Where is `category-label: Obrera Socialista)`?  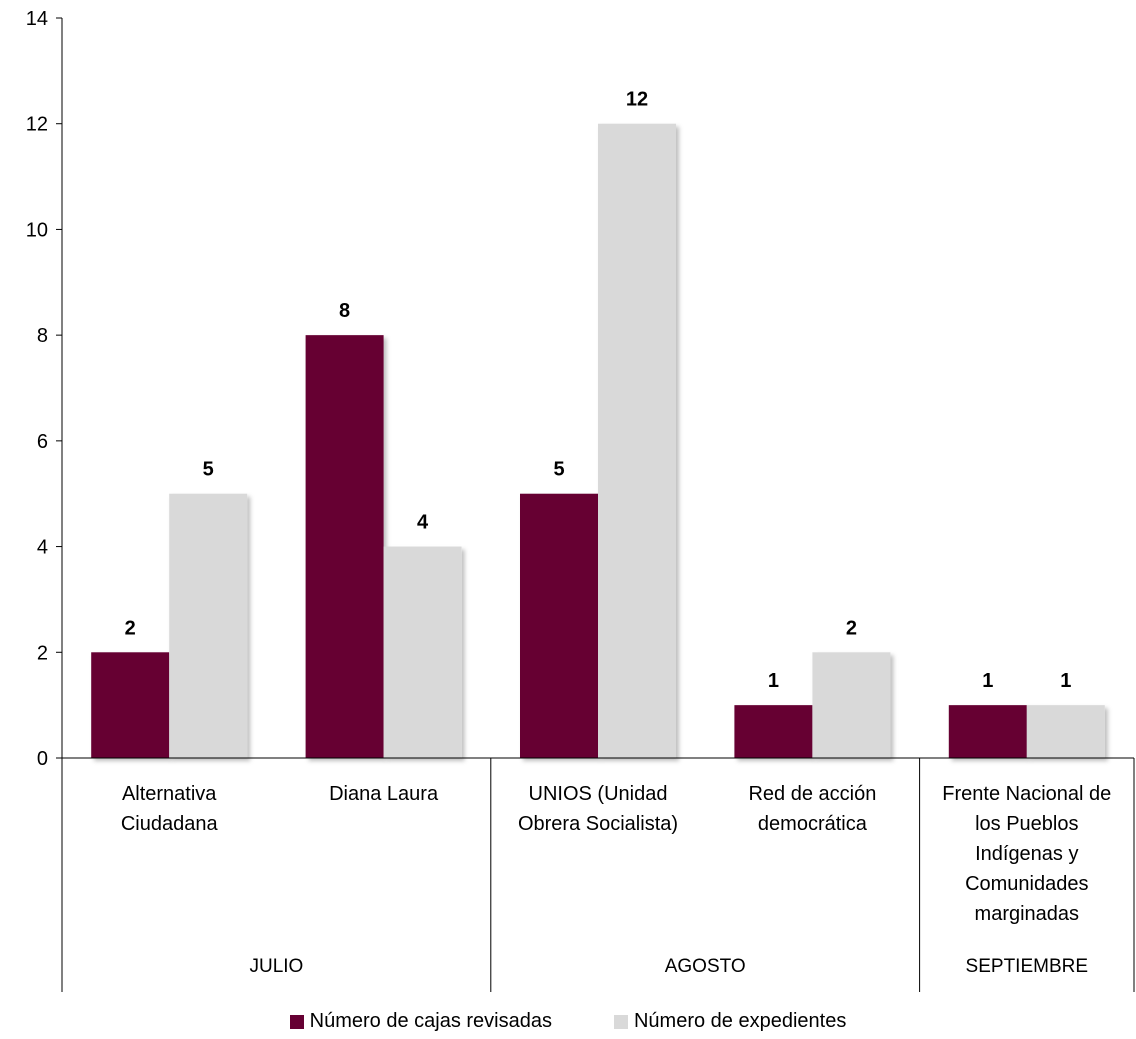 category-label: Obrera Socialista) is located at coordinates (598, 824).